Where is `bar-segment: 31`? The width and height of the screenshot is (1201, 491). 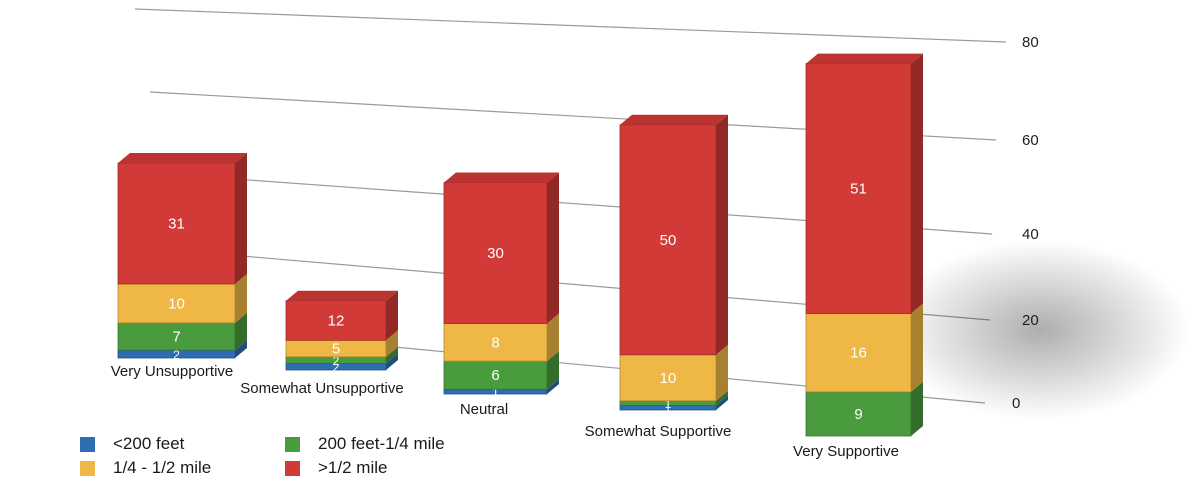
bar-segment: 31 is located at coordinates (182, 219).